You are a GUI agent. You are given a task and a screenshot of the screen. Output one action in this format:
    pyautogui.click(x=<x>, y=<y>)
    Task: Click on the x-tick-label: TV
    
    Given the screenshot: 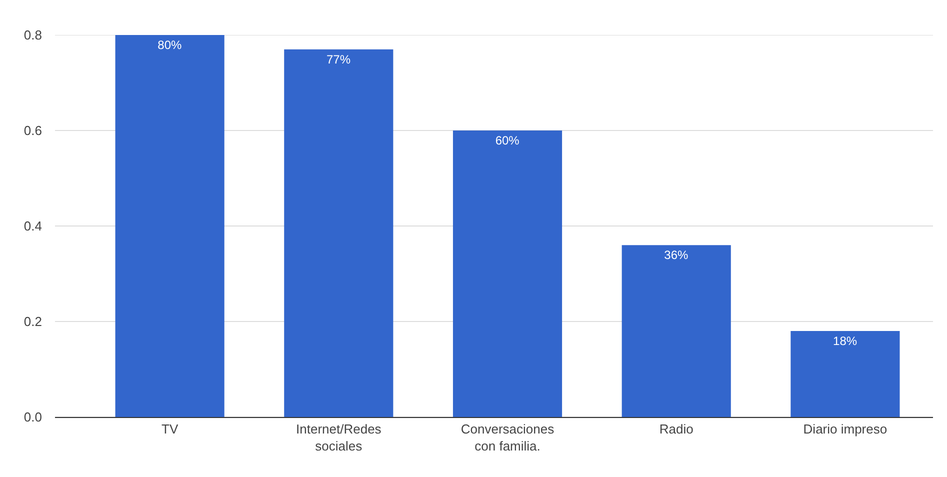 What is the action you would take?
    pyautogui.click(x=170, y=429)
    